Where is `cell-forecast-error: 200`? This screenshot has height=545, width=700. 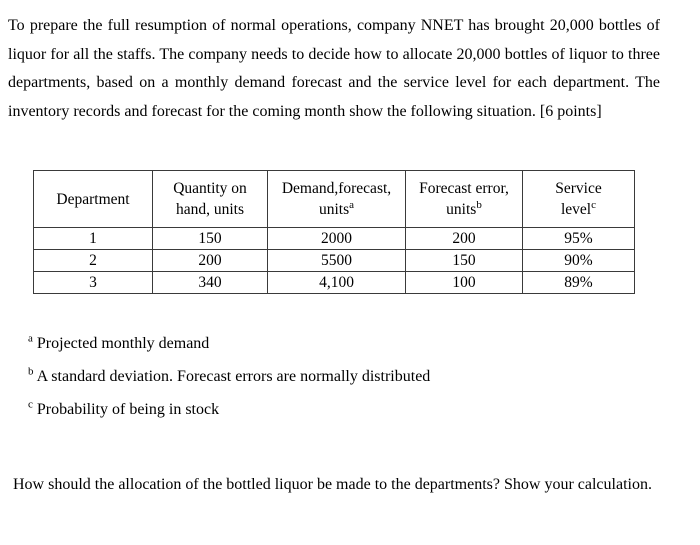 cell-forecast-error: 200 is located at coordinates (464, 238).